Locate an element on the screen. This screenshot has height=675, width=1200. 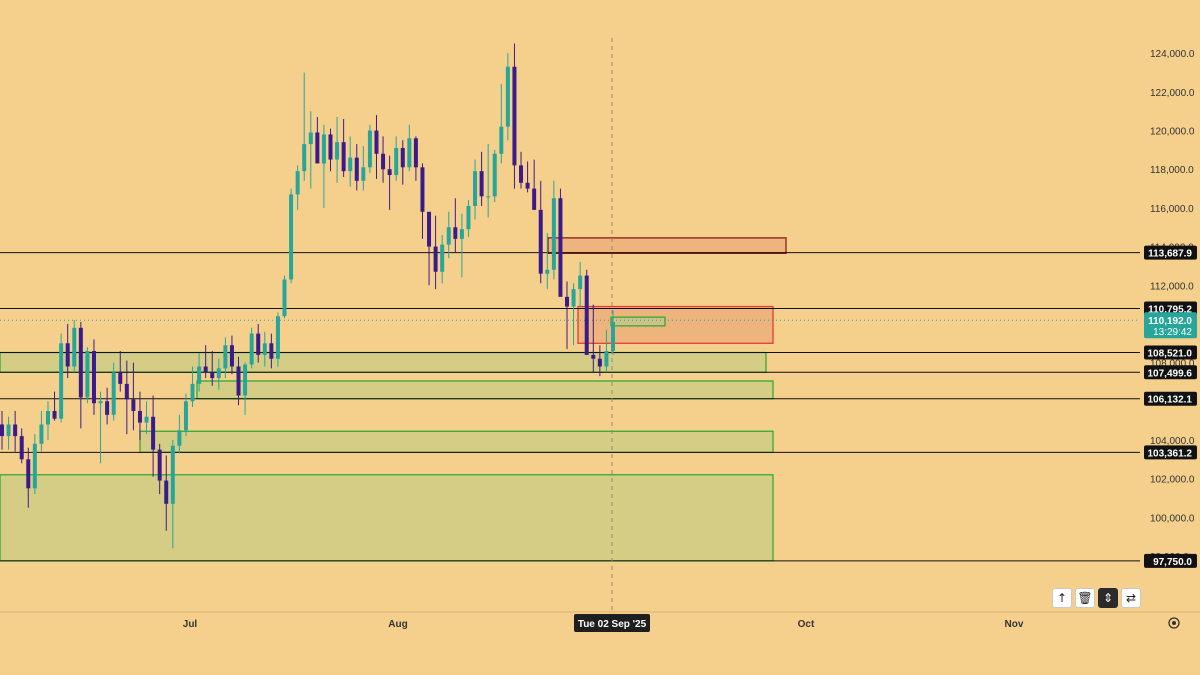
level-tag-label-3: 107,499.6 is located at coordinates (1170, 373).